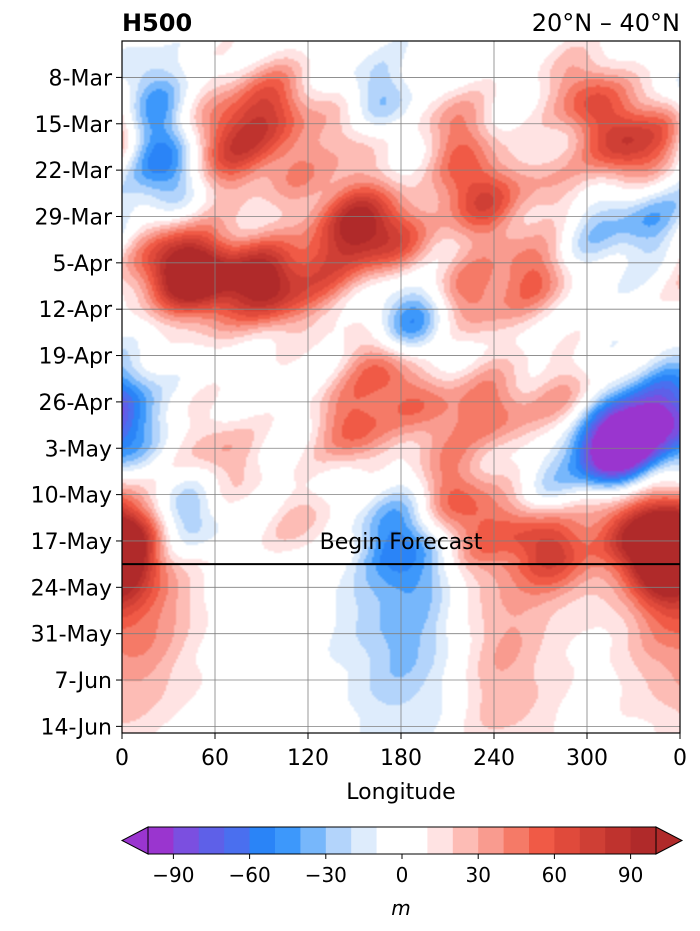  What do you see at coordinates (71, 542) in the screenshot?
I see `y-tick-label: 17-May` at bounding box center [71, 542].